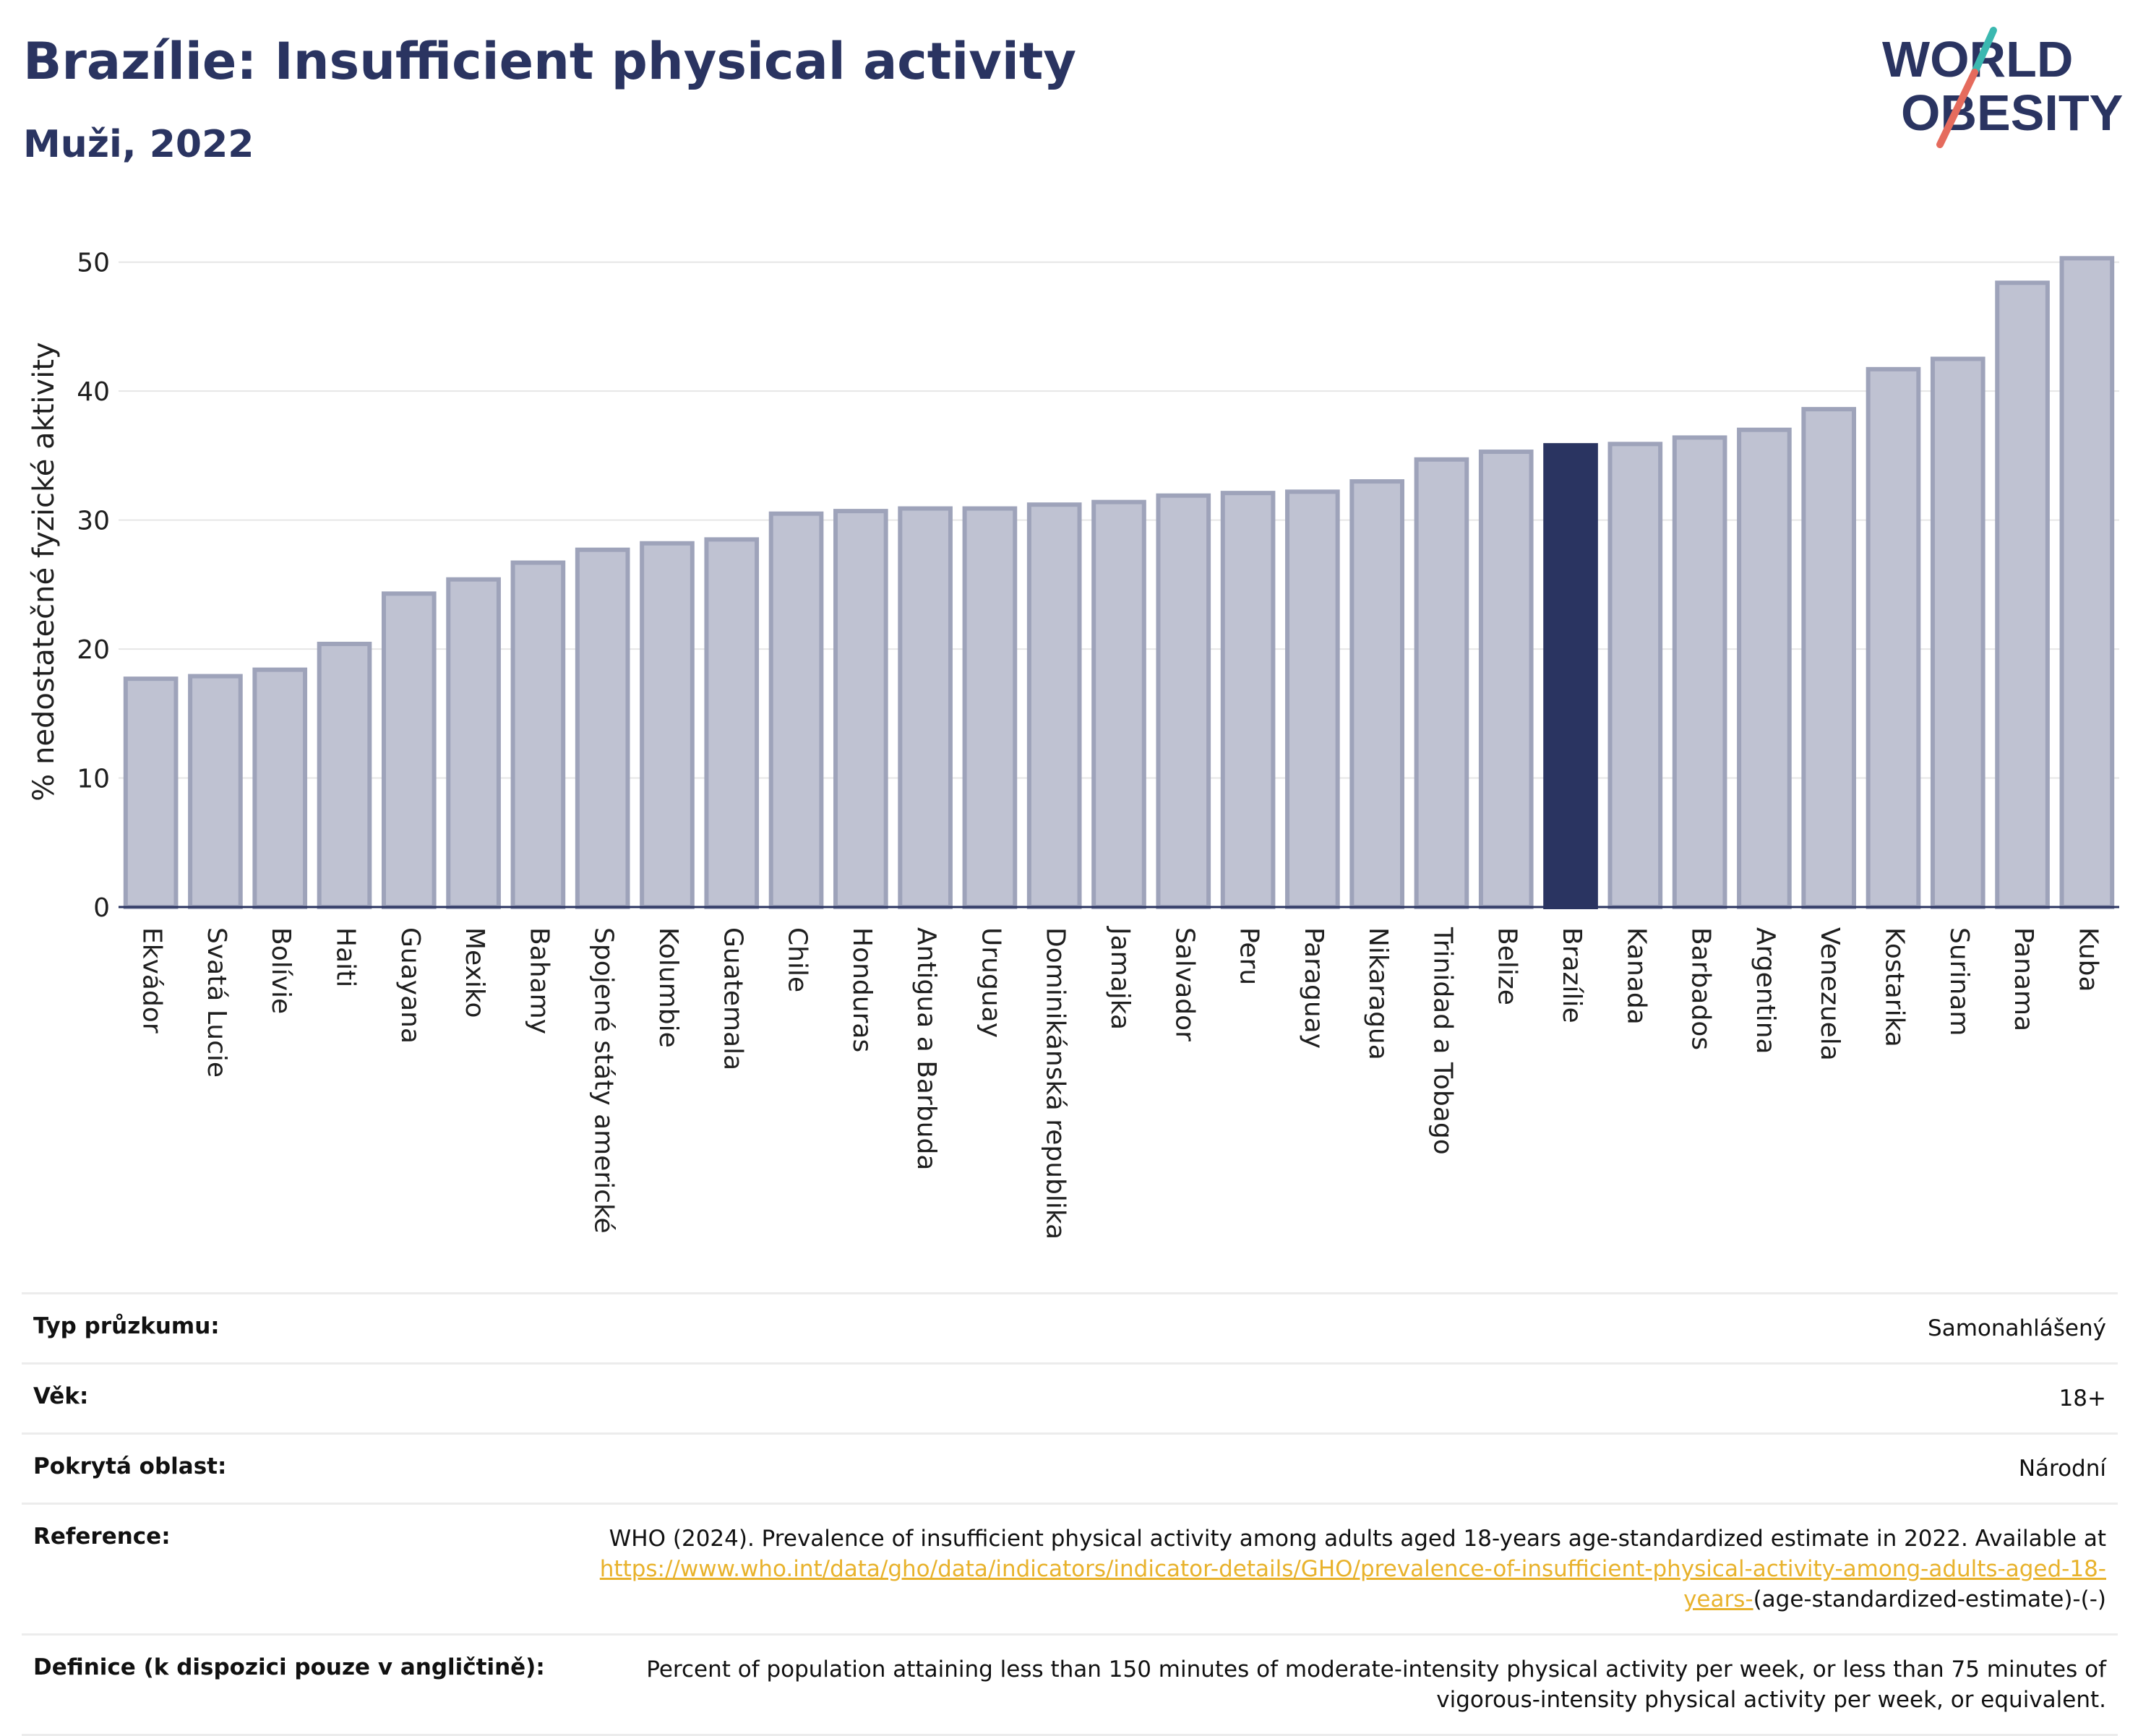 The image size is (2138, 1736). I want to click on x-tick-label: Salvador, so click(1184, 984).